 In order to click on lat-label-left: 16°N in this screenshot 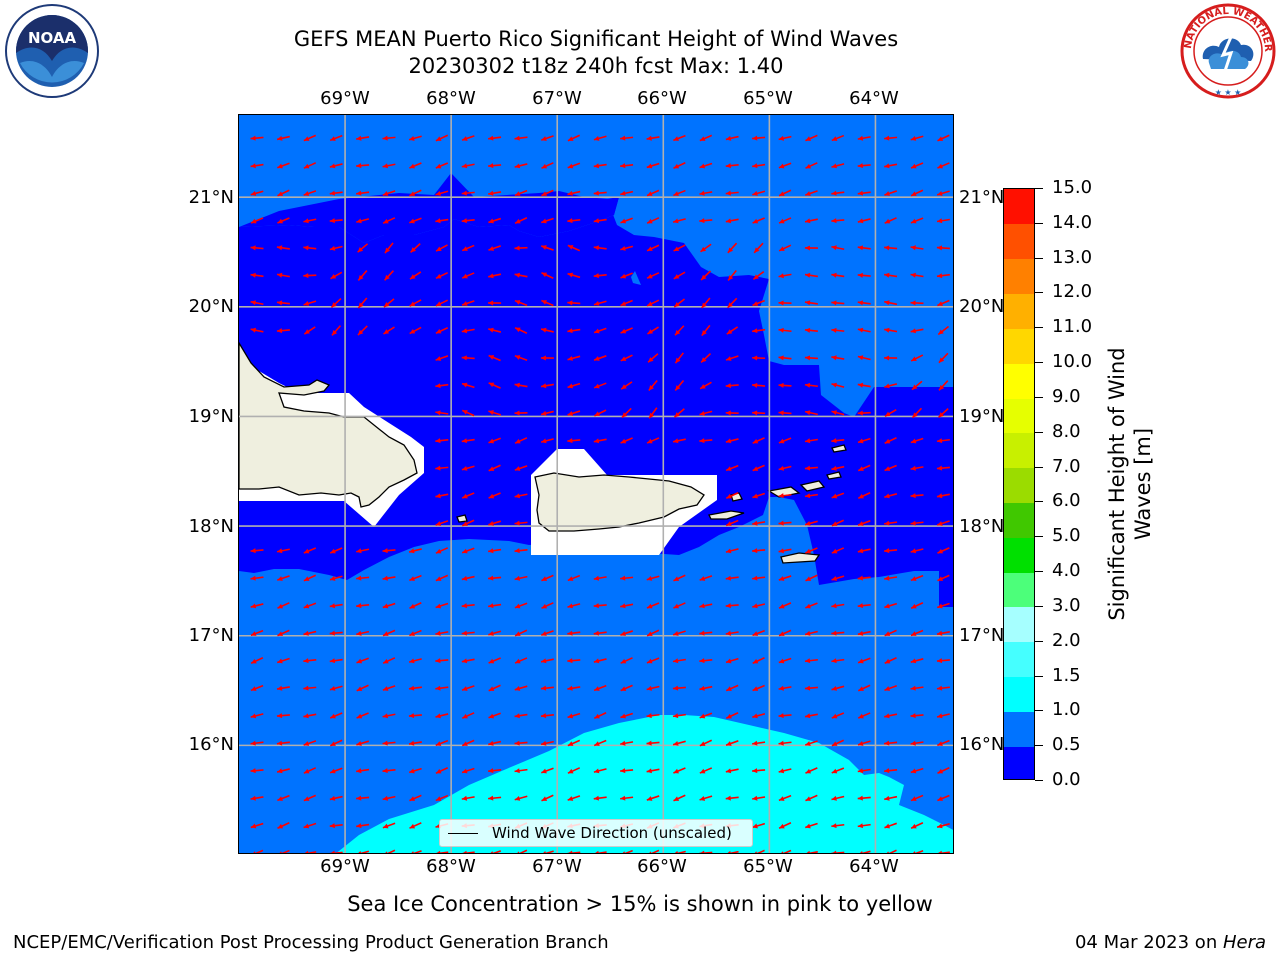, I will do `click(211, 744)`.